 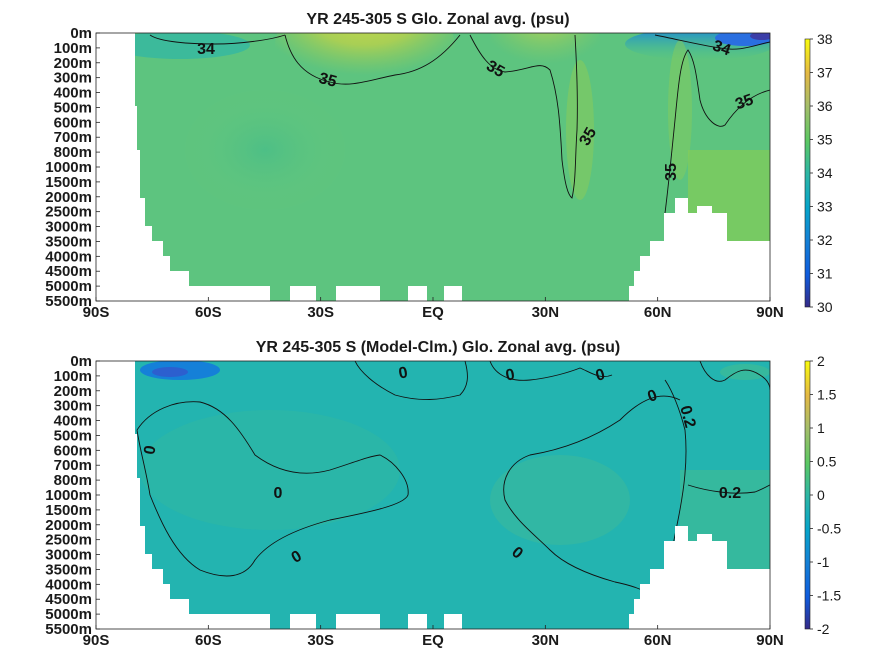 What do you see at coordinates (823, 629) in the screenshot?
I see `colorbar-tick-label: -2` at bounding box center [823, 629].